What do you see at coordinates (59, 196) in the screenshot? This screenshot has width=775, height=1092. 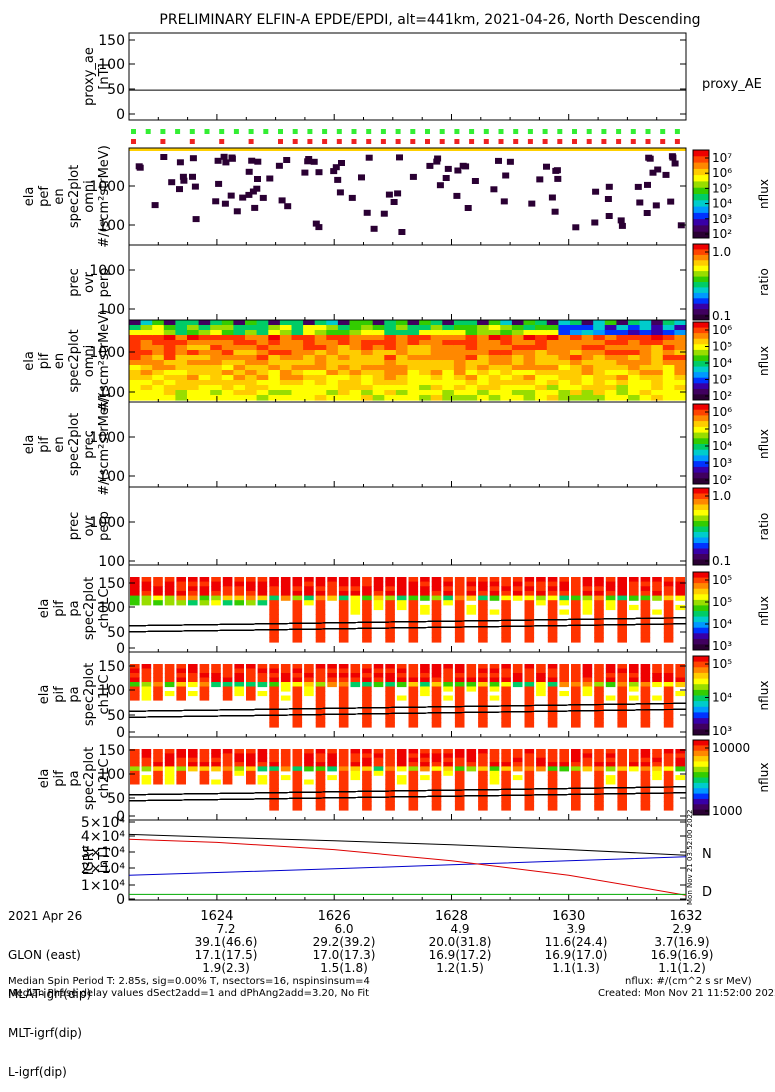 I see `y-axis-label: en` at bounding box center [59, 196].